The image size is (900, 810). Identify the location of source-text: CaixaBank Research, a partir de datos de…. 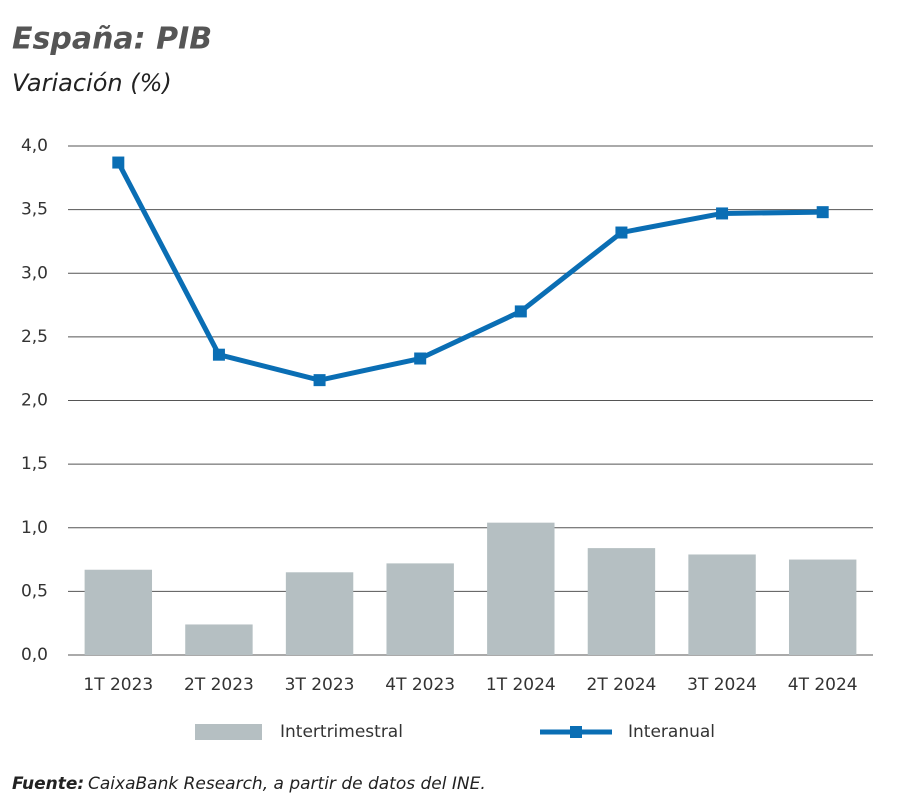
(287, 784).